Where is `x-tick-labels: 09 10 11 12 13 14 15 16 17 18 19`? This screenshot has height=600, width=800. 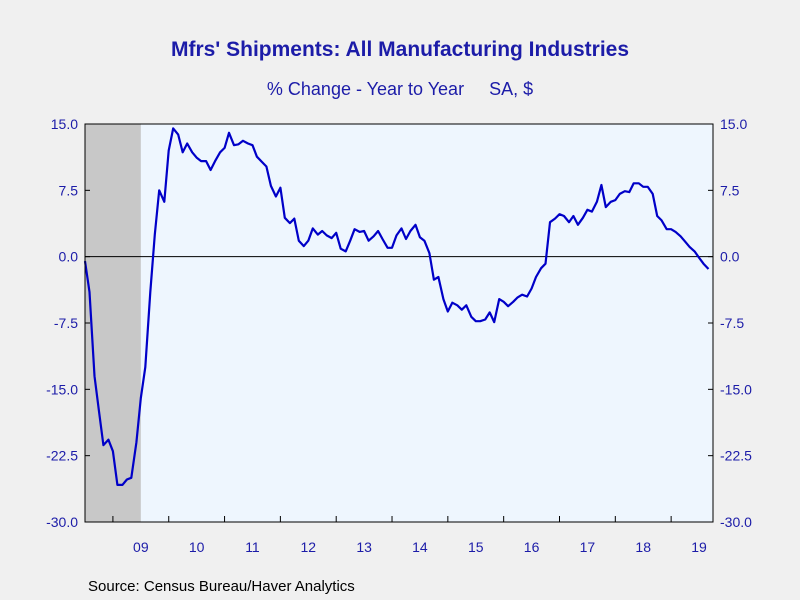
x-tick-labels: 09 10 11 12 13 14 15 16 17 18 19 is located at coordinates (420, 547).